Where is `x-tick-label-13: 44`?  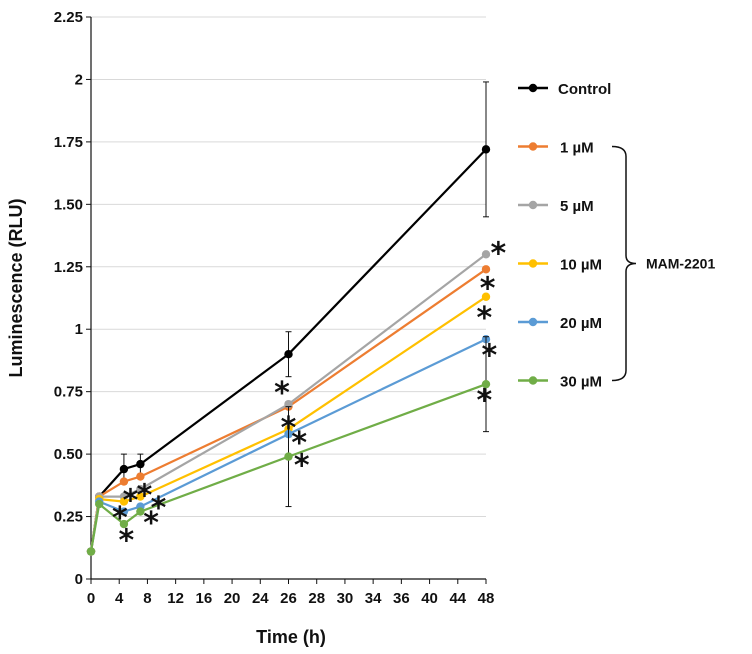 x-tick-label-13: 44 is located at coordinates (457, 598).